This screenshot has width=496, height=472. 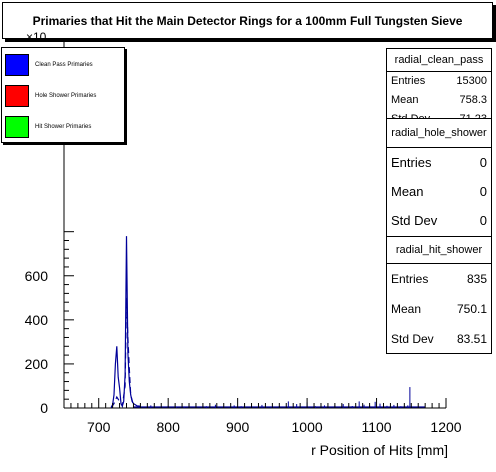 I want to click on legend-label: Hit Shower Primaries, so click(x=63, y=127).